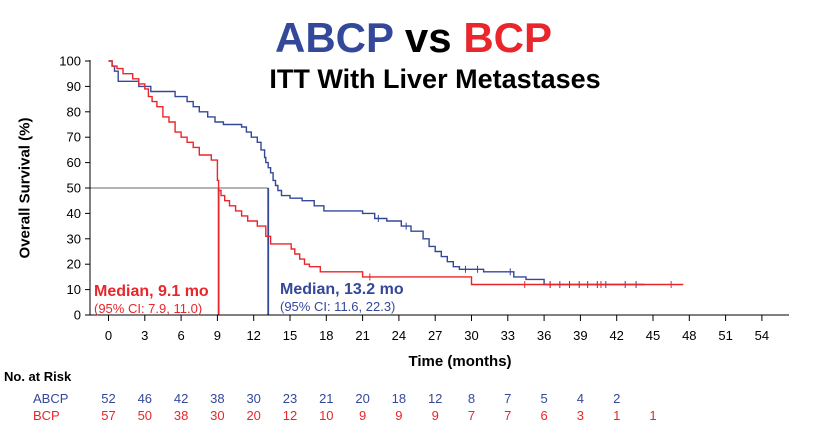  I want to click on risk-count-abcp: 20, so click(362, 398).